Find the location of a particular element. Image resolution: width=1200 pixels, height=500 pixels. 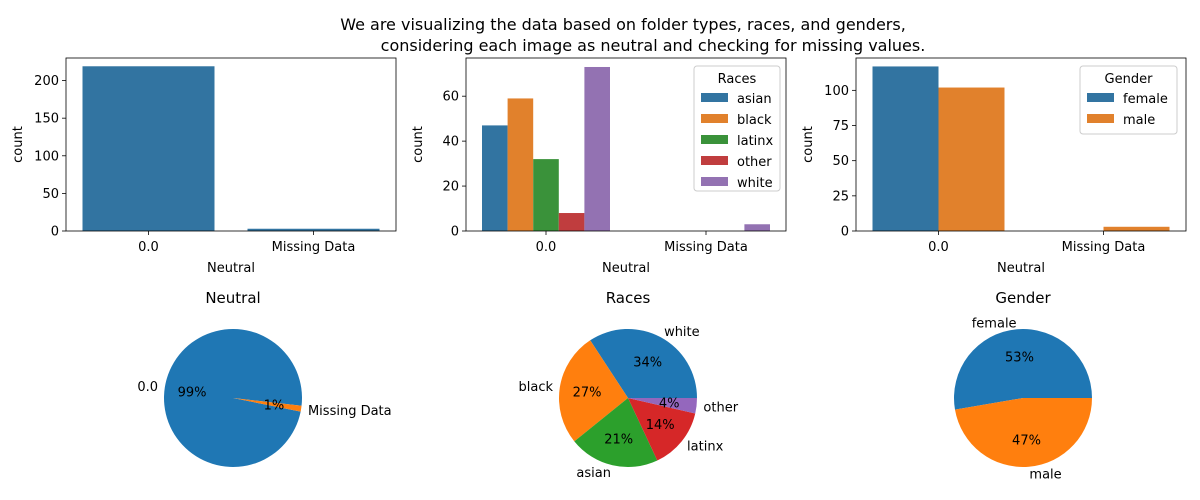

pie-pct-label: 1% is located at coordinates (274, 405).